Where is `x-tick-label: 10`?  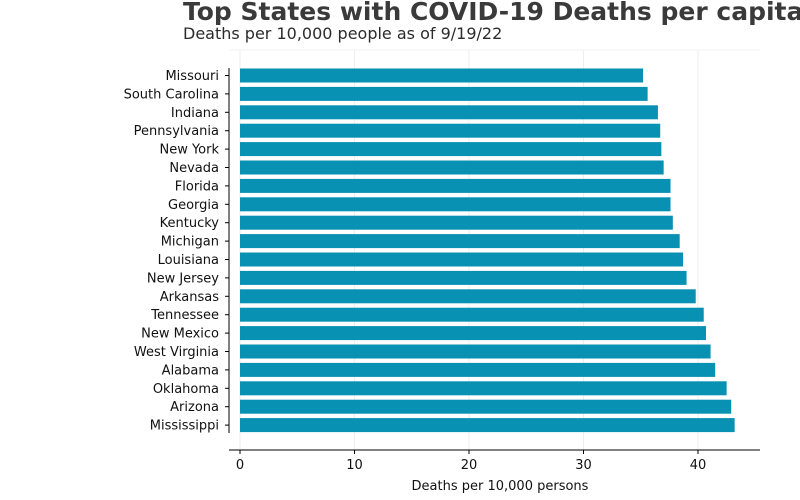
x-tick-label: 10 is located at coordinates (354, 465).